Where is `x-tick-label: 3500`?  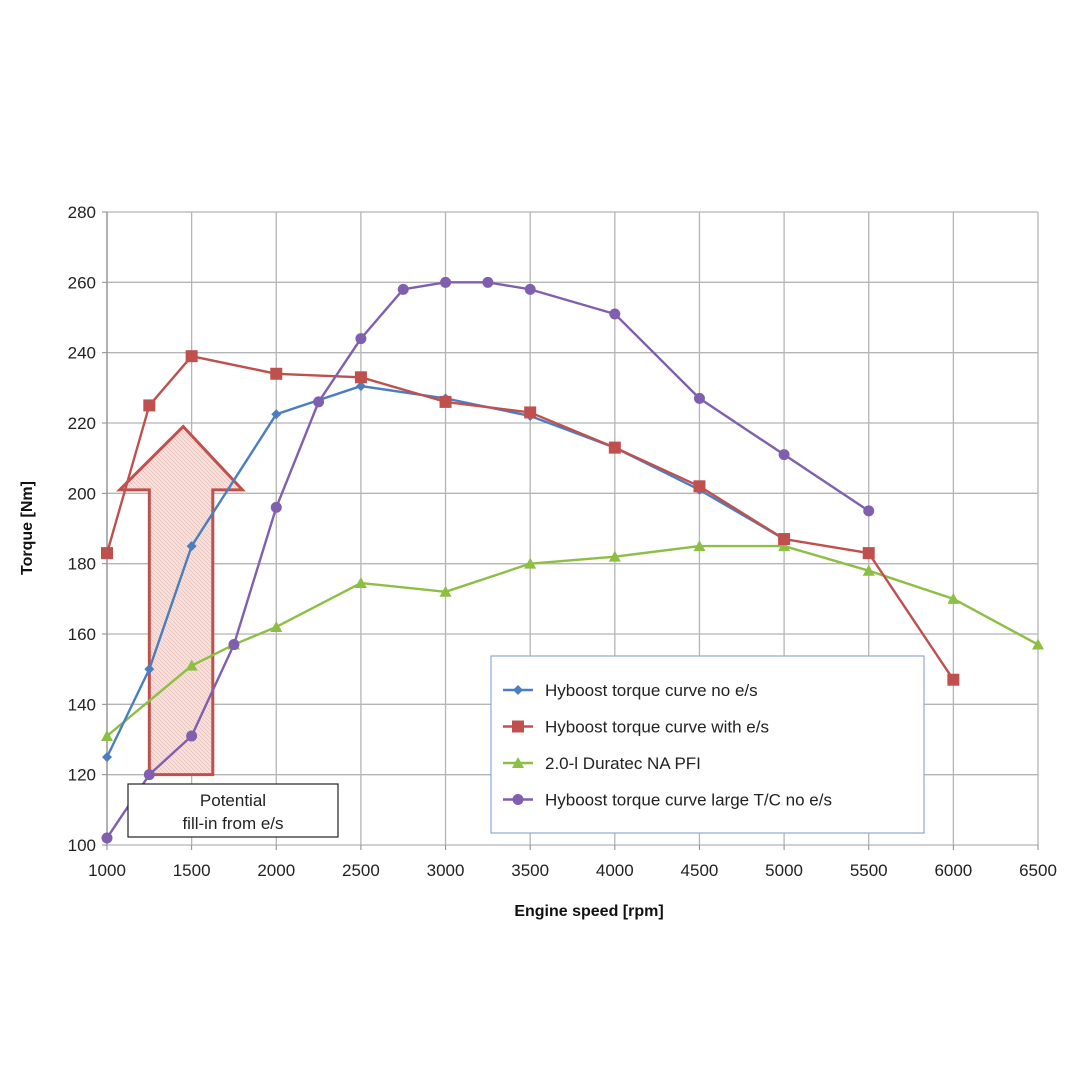
x-tick-label: 3500 is located at coordinates (530, 870).